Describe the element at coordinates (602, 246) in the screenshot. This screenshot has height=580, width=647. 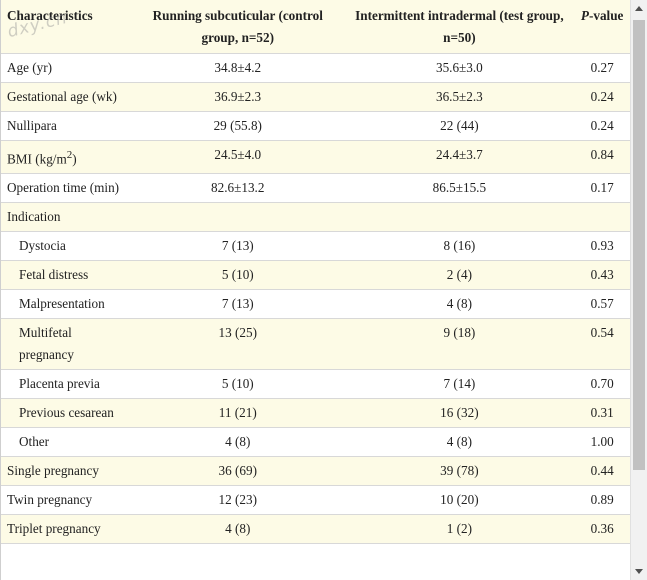
I see `row-p-value: 0.93` at that location.